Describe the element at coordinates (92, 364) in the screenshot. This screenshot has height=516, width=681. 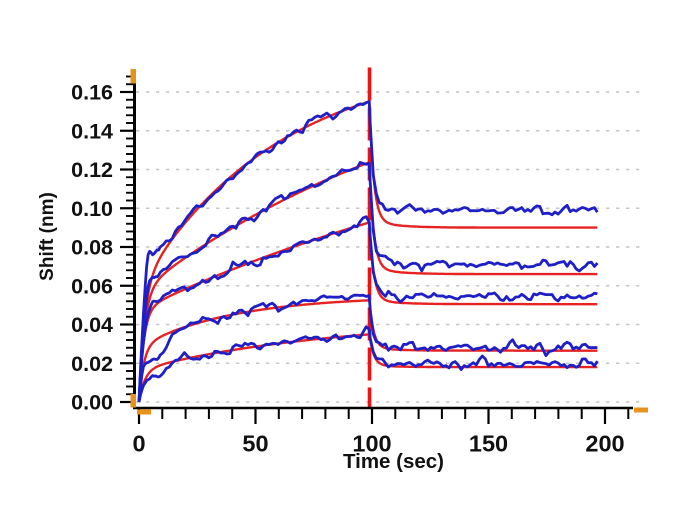
I see `svg-text: 0.02` at that location.